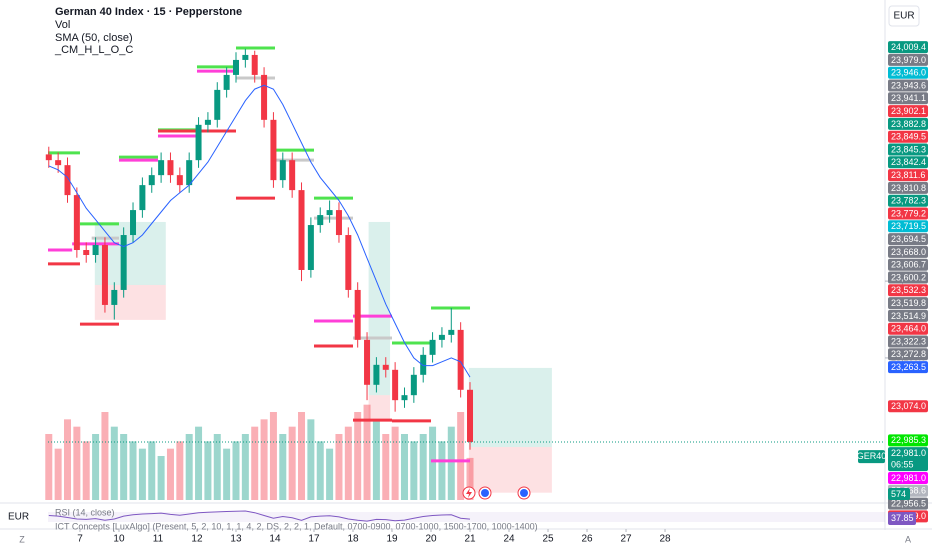 This screenshot has height=550, width=932. I want to click on price-badge-label: 22,981.0, so click(908, 453).